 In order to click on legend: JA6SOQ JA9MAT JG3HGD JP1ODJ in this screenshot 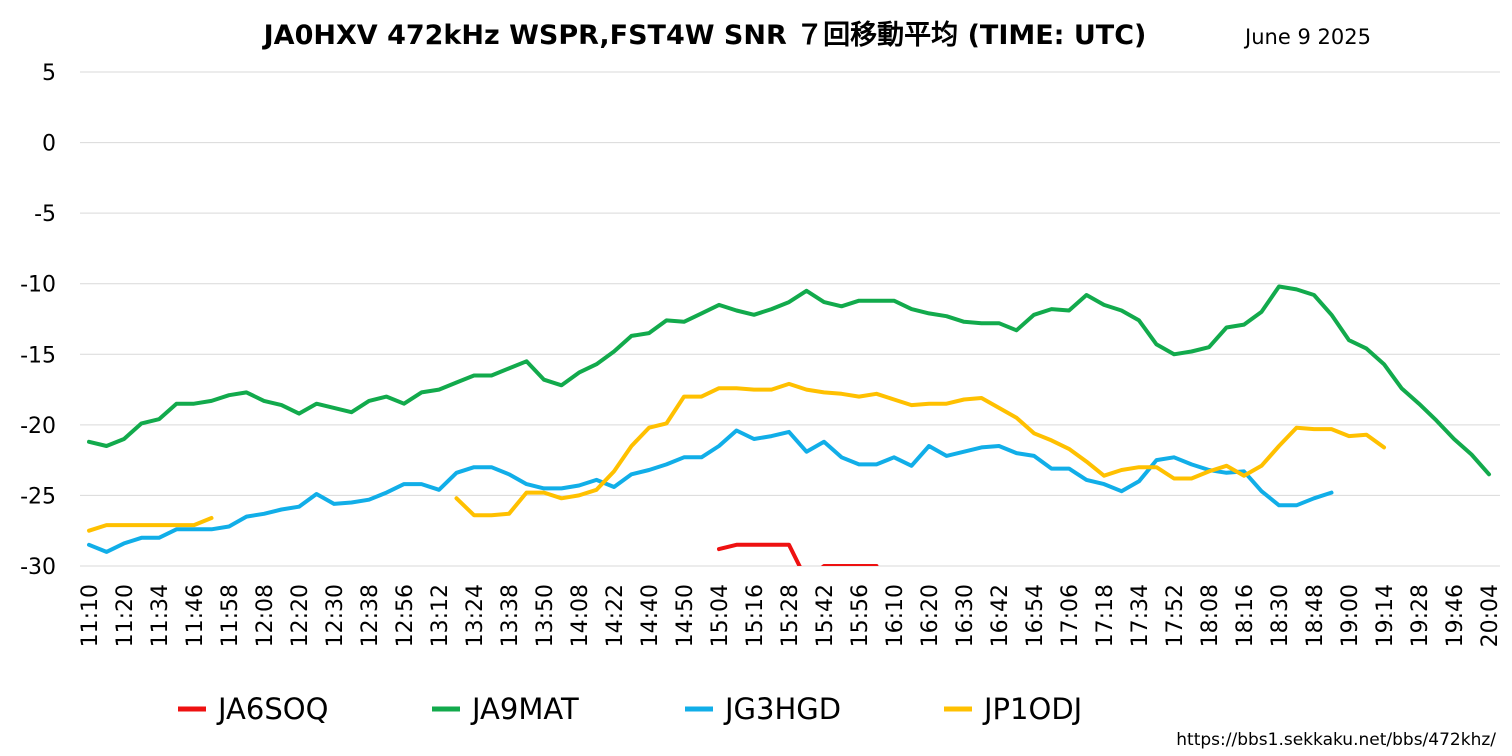, I will do `click(630, 709)`.